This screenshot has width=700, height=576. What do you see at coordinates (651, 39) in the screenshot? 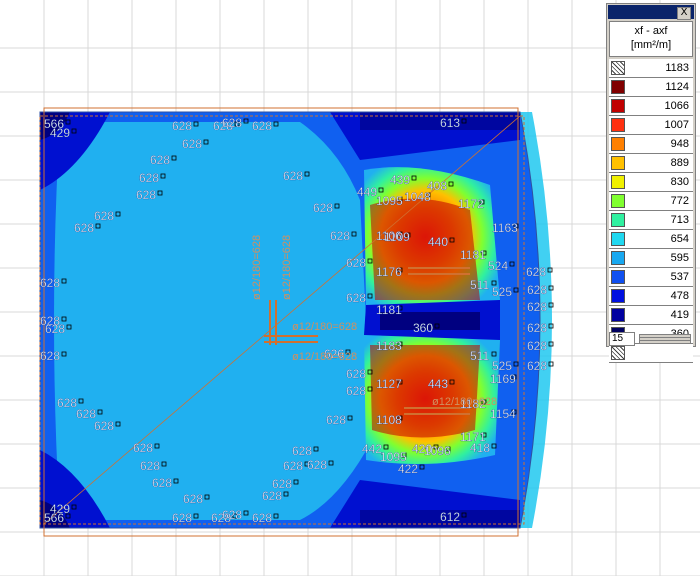
I see `legend-header: xf - axf [mm²/m]` at bounding box center [651, 39].